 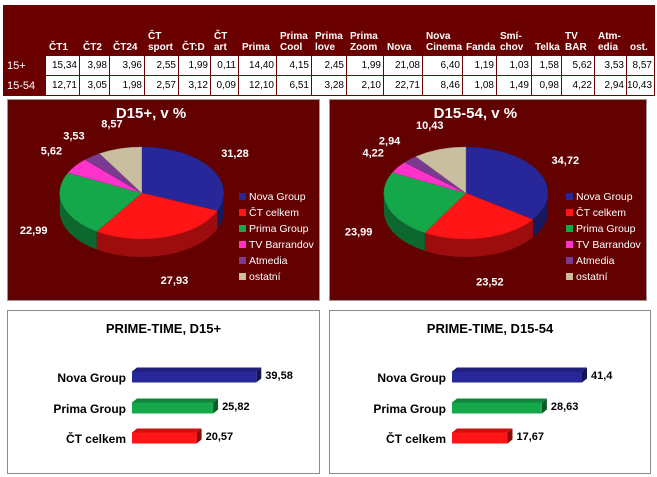 I want to click on column-header: Prima love, so click(x=329, y=30).